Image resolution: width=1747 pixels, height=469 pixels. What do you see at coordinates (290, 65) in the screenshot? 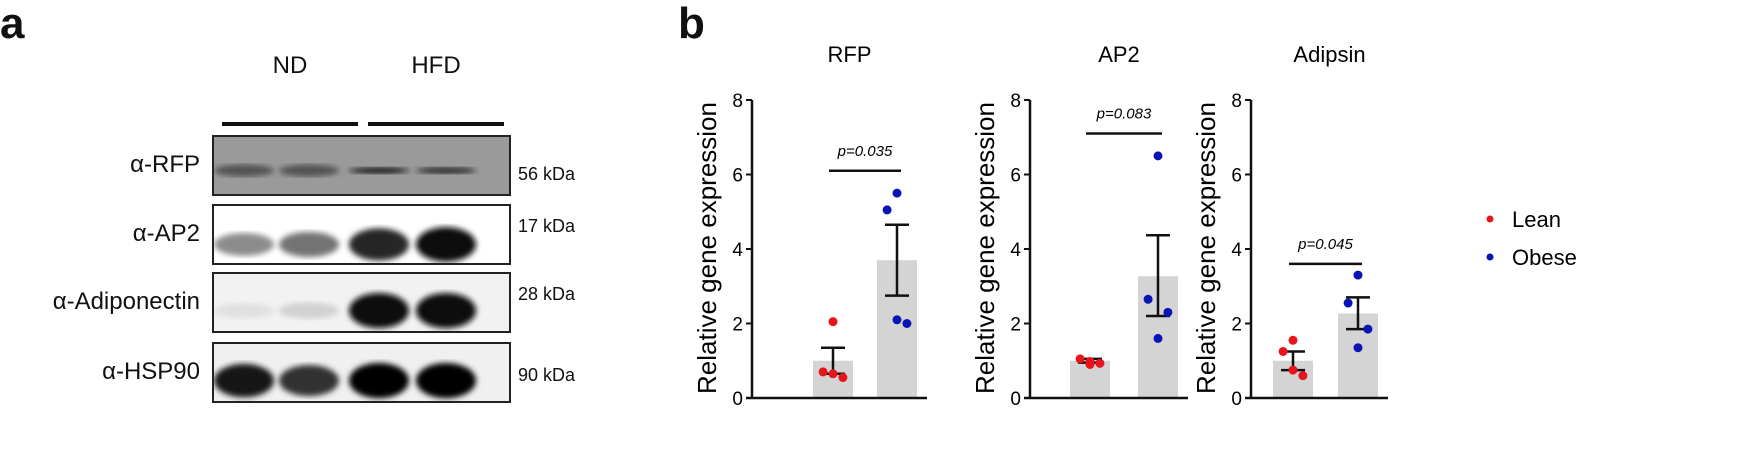
I see `group-label-nd: ND` at bounding box center [290, 65].